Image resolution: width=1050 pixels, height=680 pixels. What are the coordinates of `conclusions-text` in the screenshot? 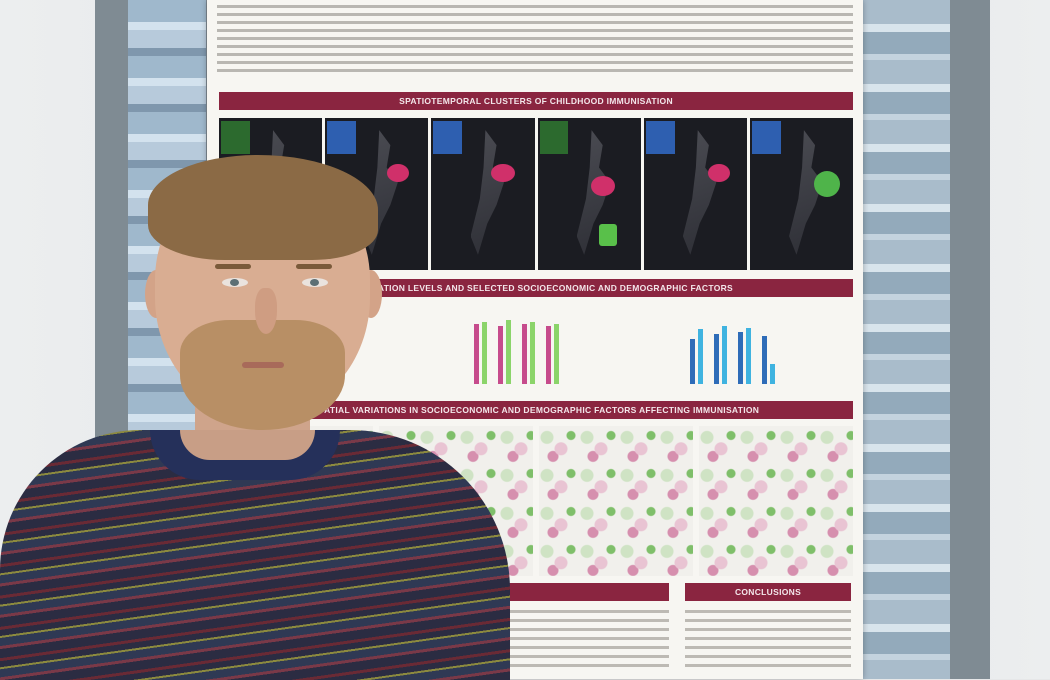 It's located at (768, 641).